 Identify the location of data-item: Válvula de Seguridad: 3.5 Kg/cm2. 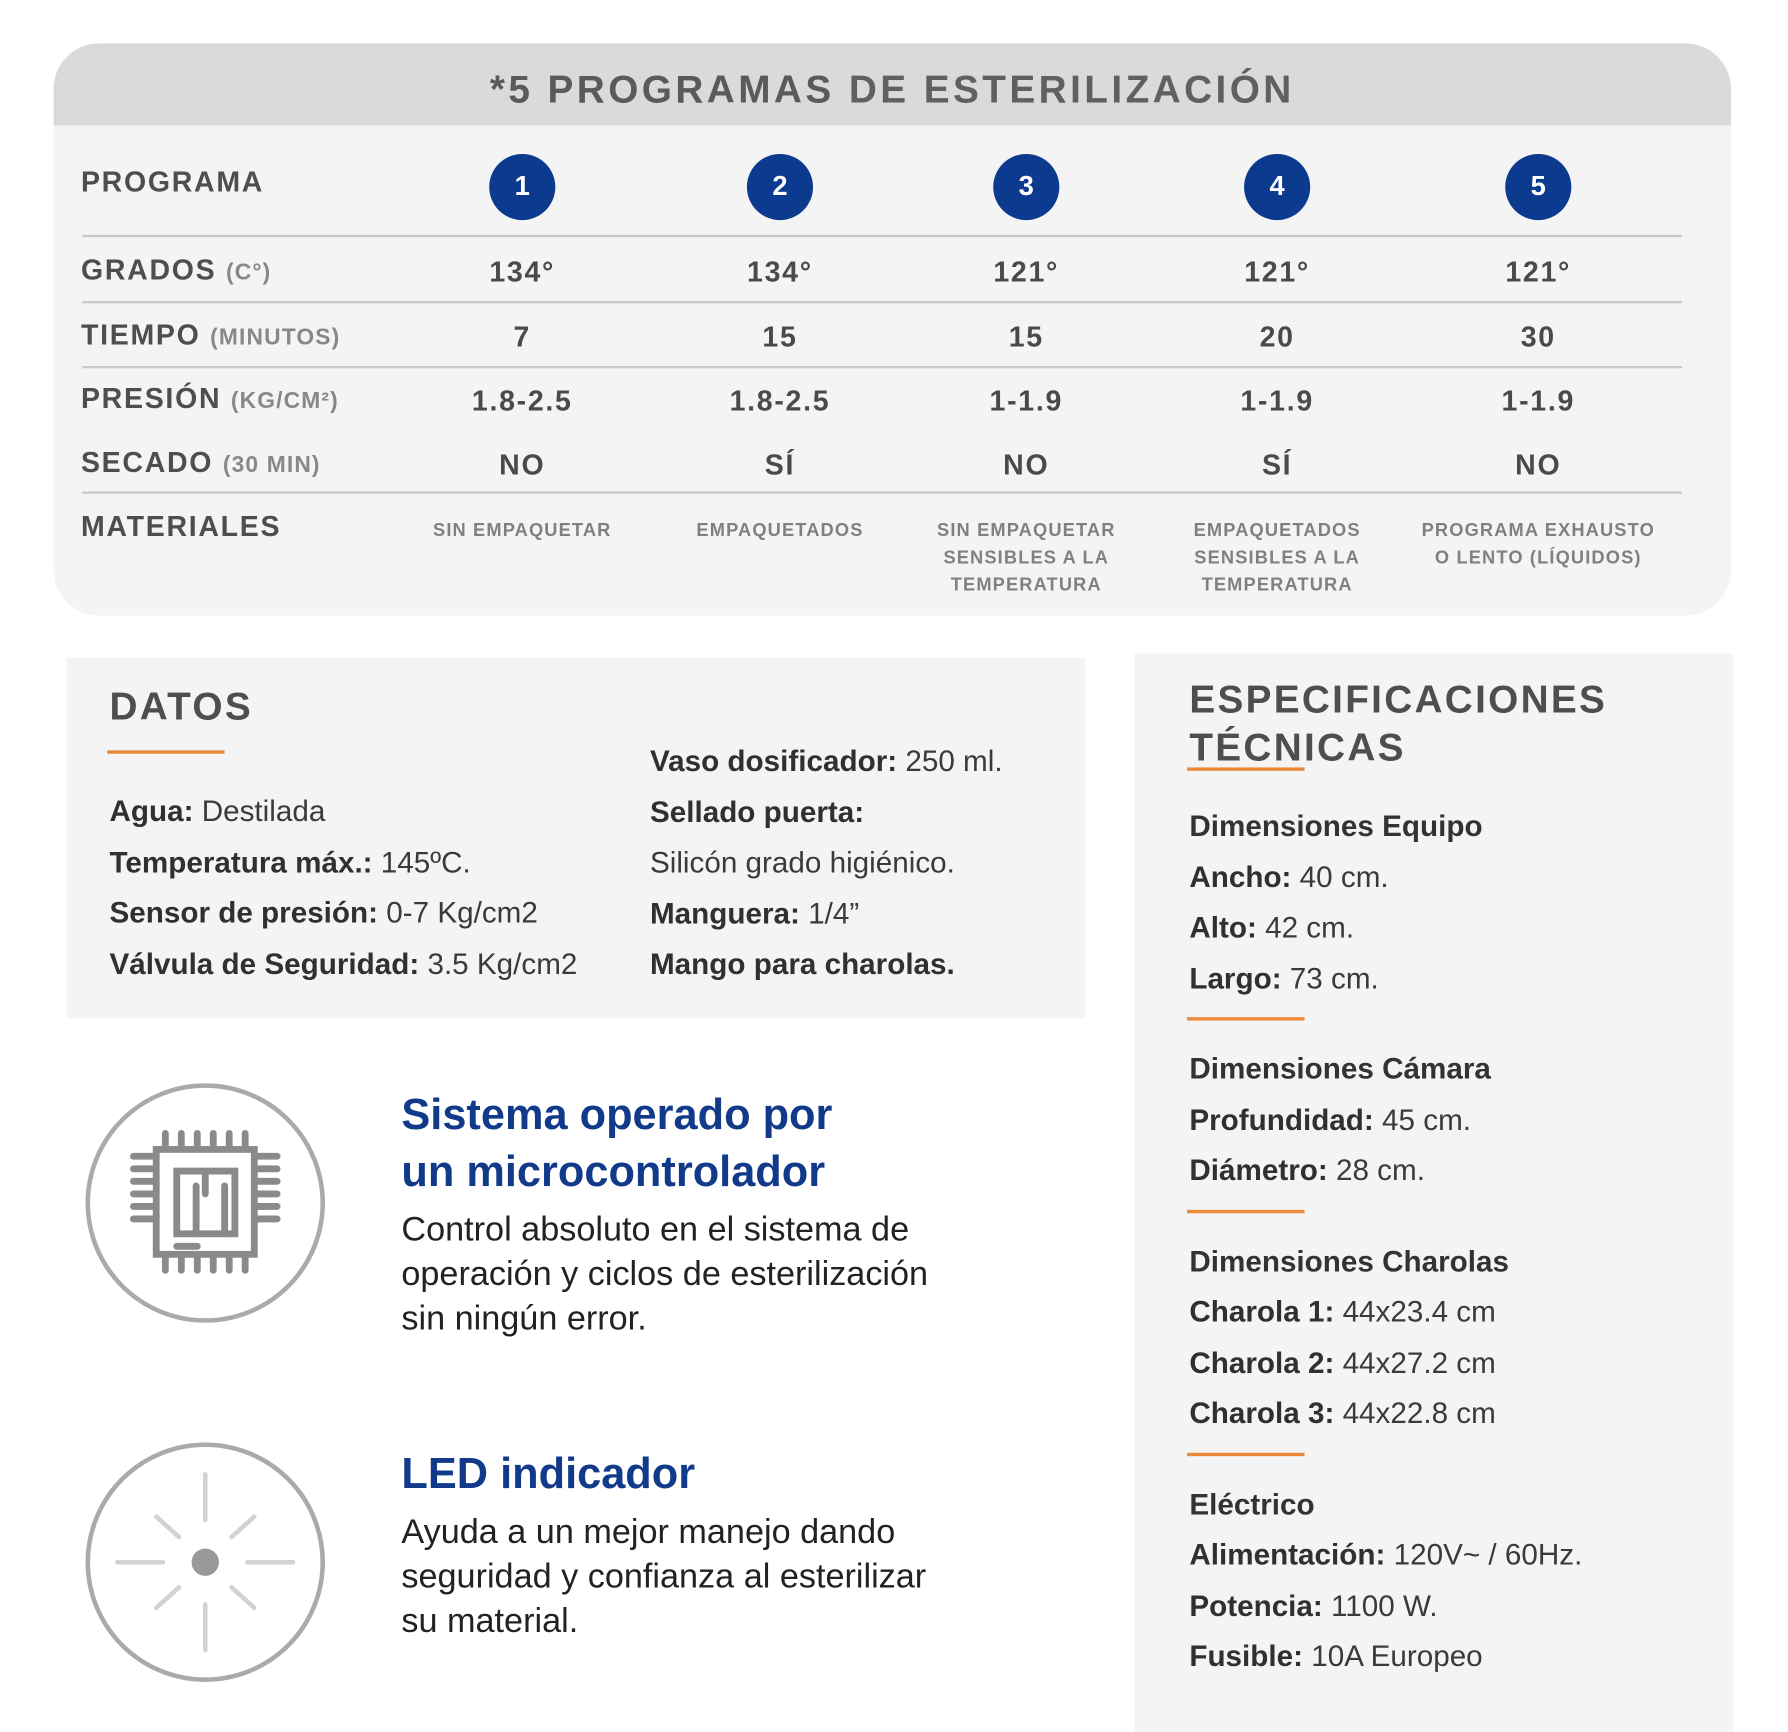
(343, 963).